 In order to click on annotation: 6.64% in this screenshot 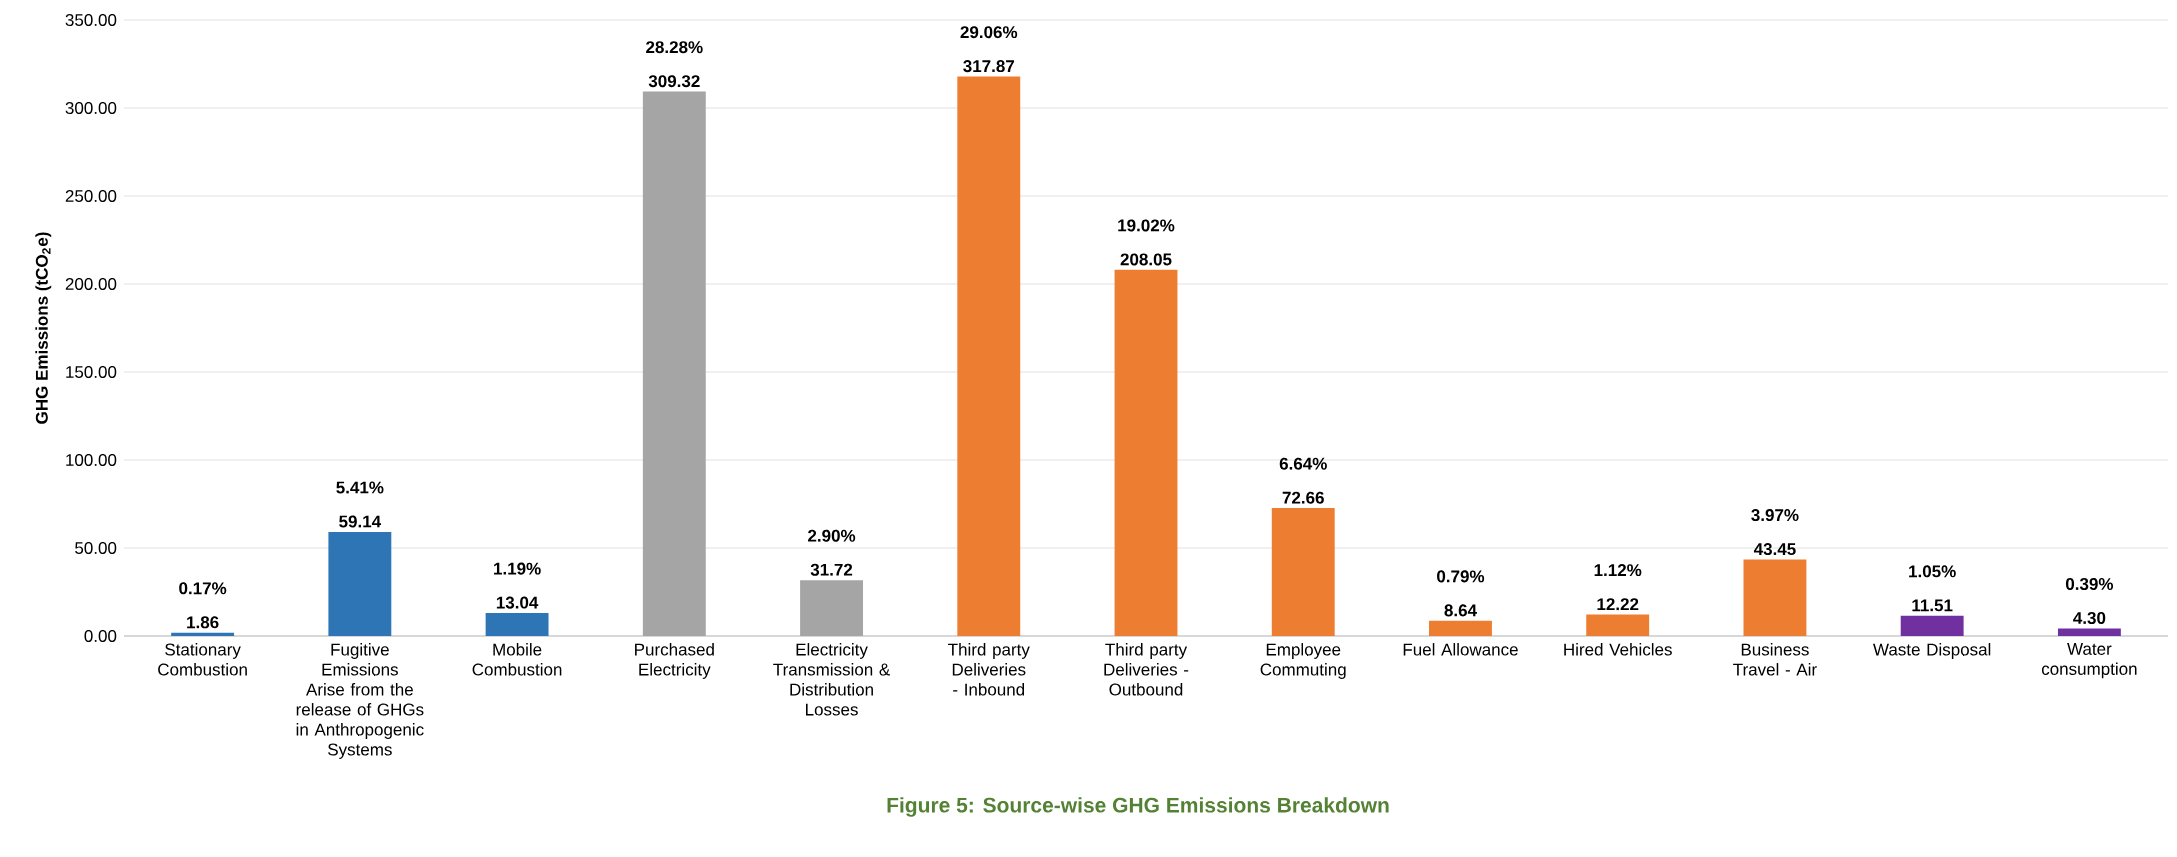, I will do `click(1303, 463)`.